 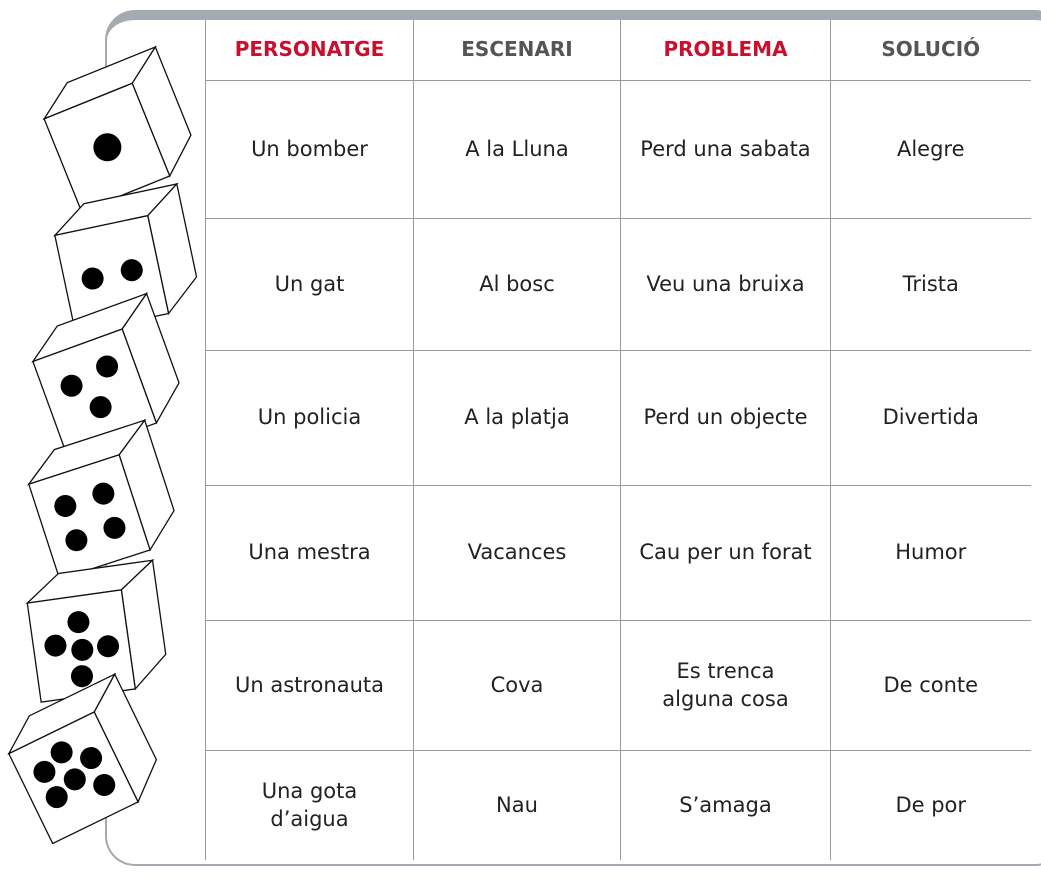 What do you see at coordinates (517, 284) in the screenshot?
I see `table-cell: Al bosc` at bounding box center [517, 284].